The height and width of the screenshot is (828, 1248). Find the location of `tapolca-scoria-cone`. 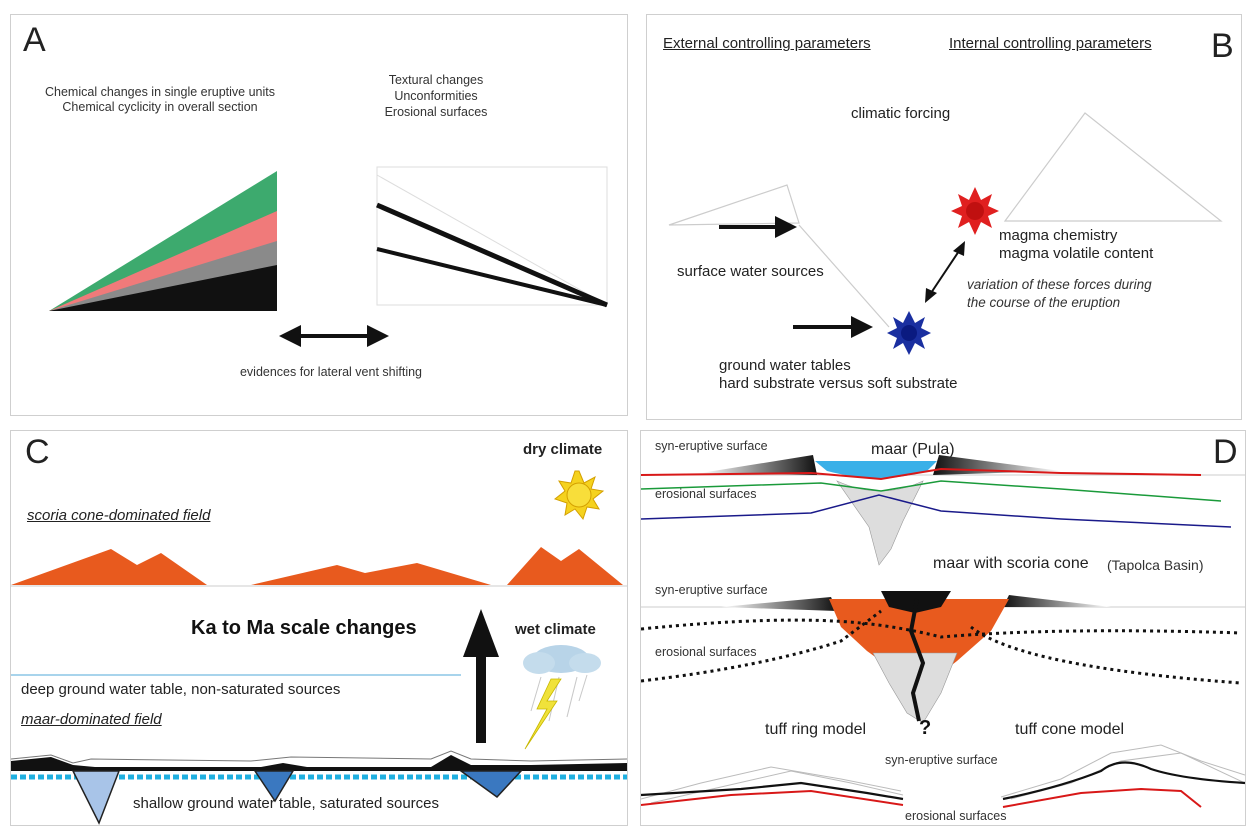

tapolca-scoria-cone is located at coordinates (919, 640).